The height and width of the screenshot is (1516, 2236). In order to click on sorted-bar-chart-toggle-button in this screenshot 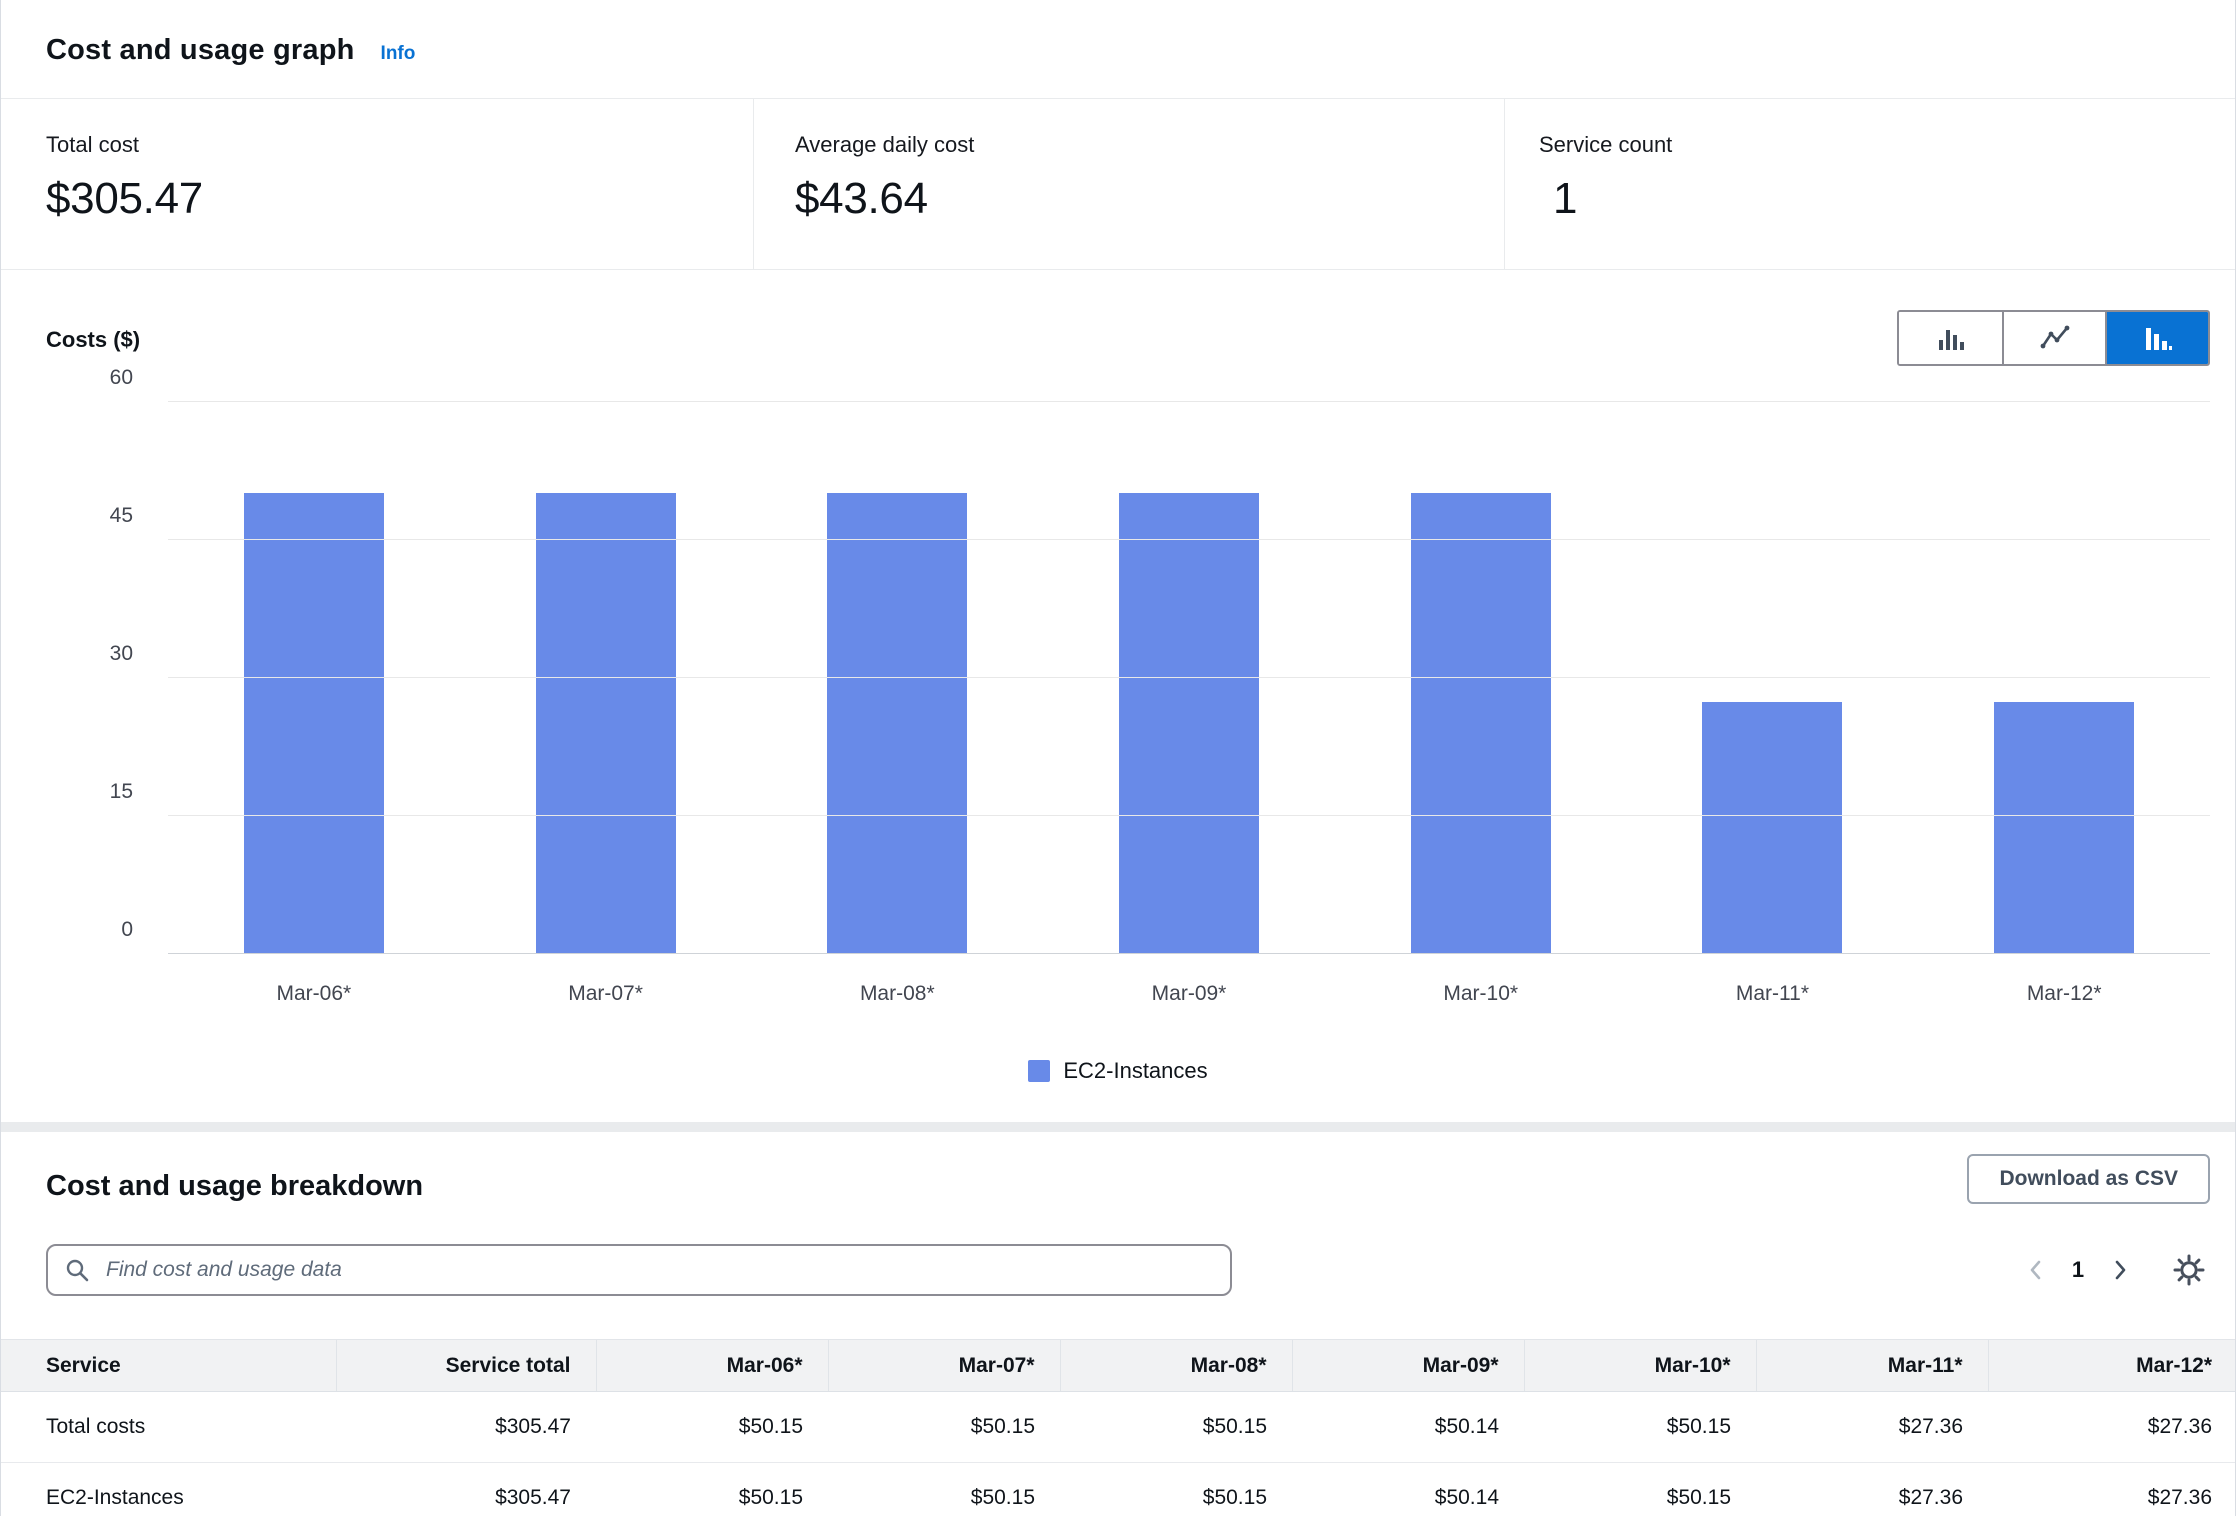, I will do `click(2156, 338)`.